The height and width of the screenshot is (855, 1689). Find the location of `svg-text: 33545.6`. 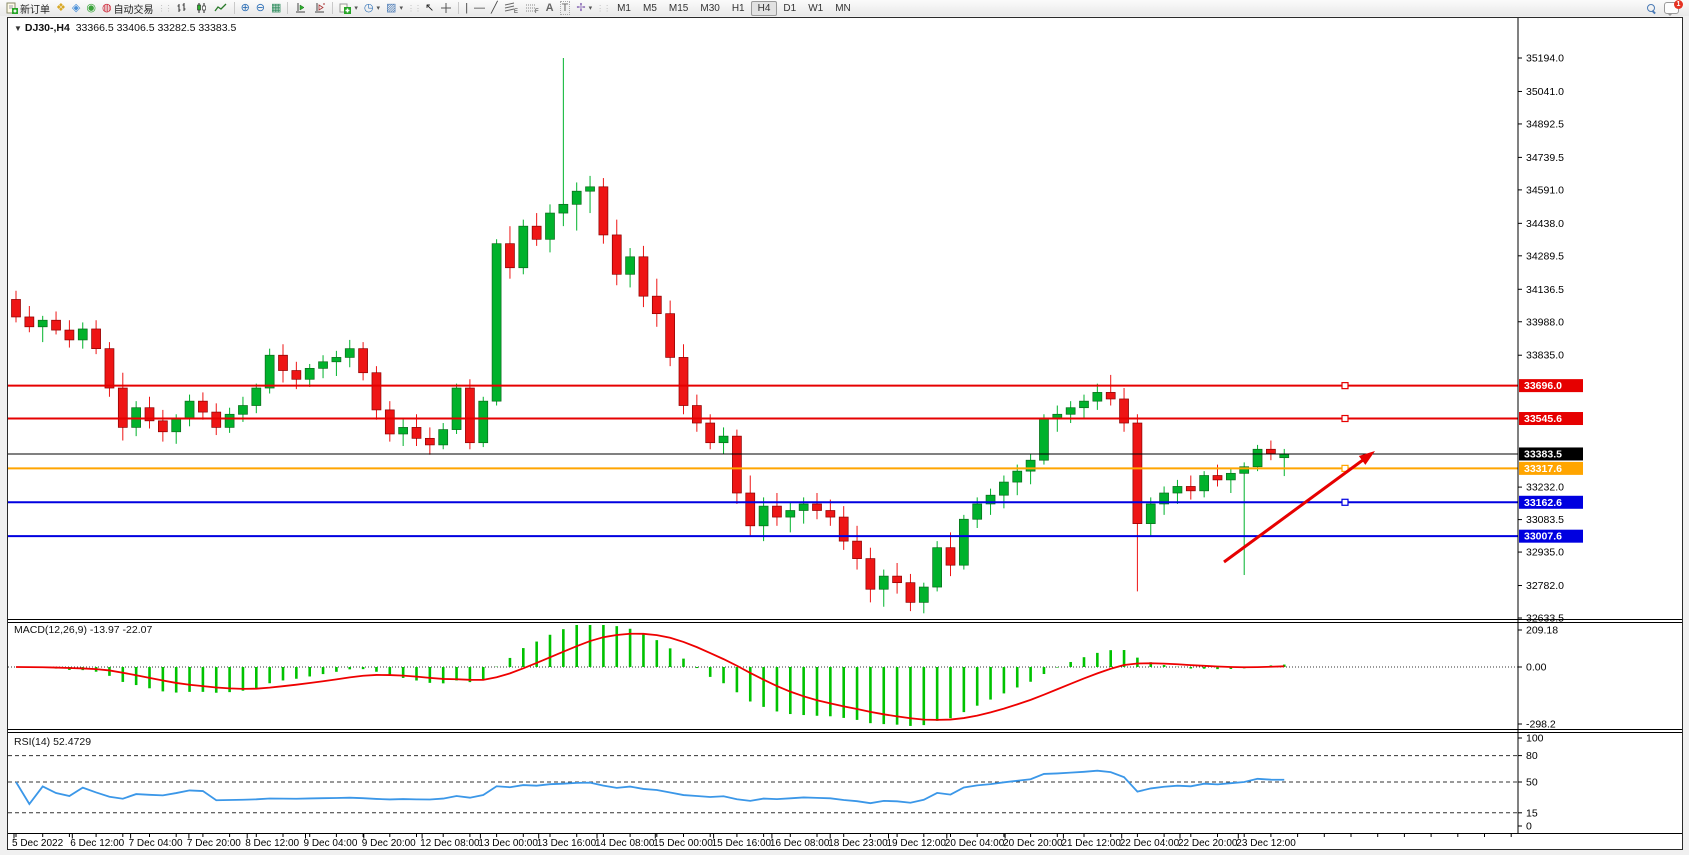

svg-text: 33545.6 is located at coordinates (1543, 419).